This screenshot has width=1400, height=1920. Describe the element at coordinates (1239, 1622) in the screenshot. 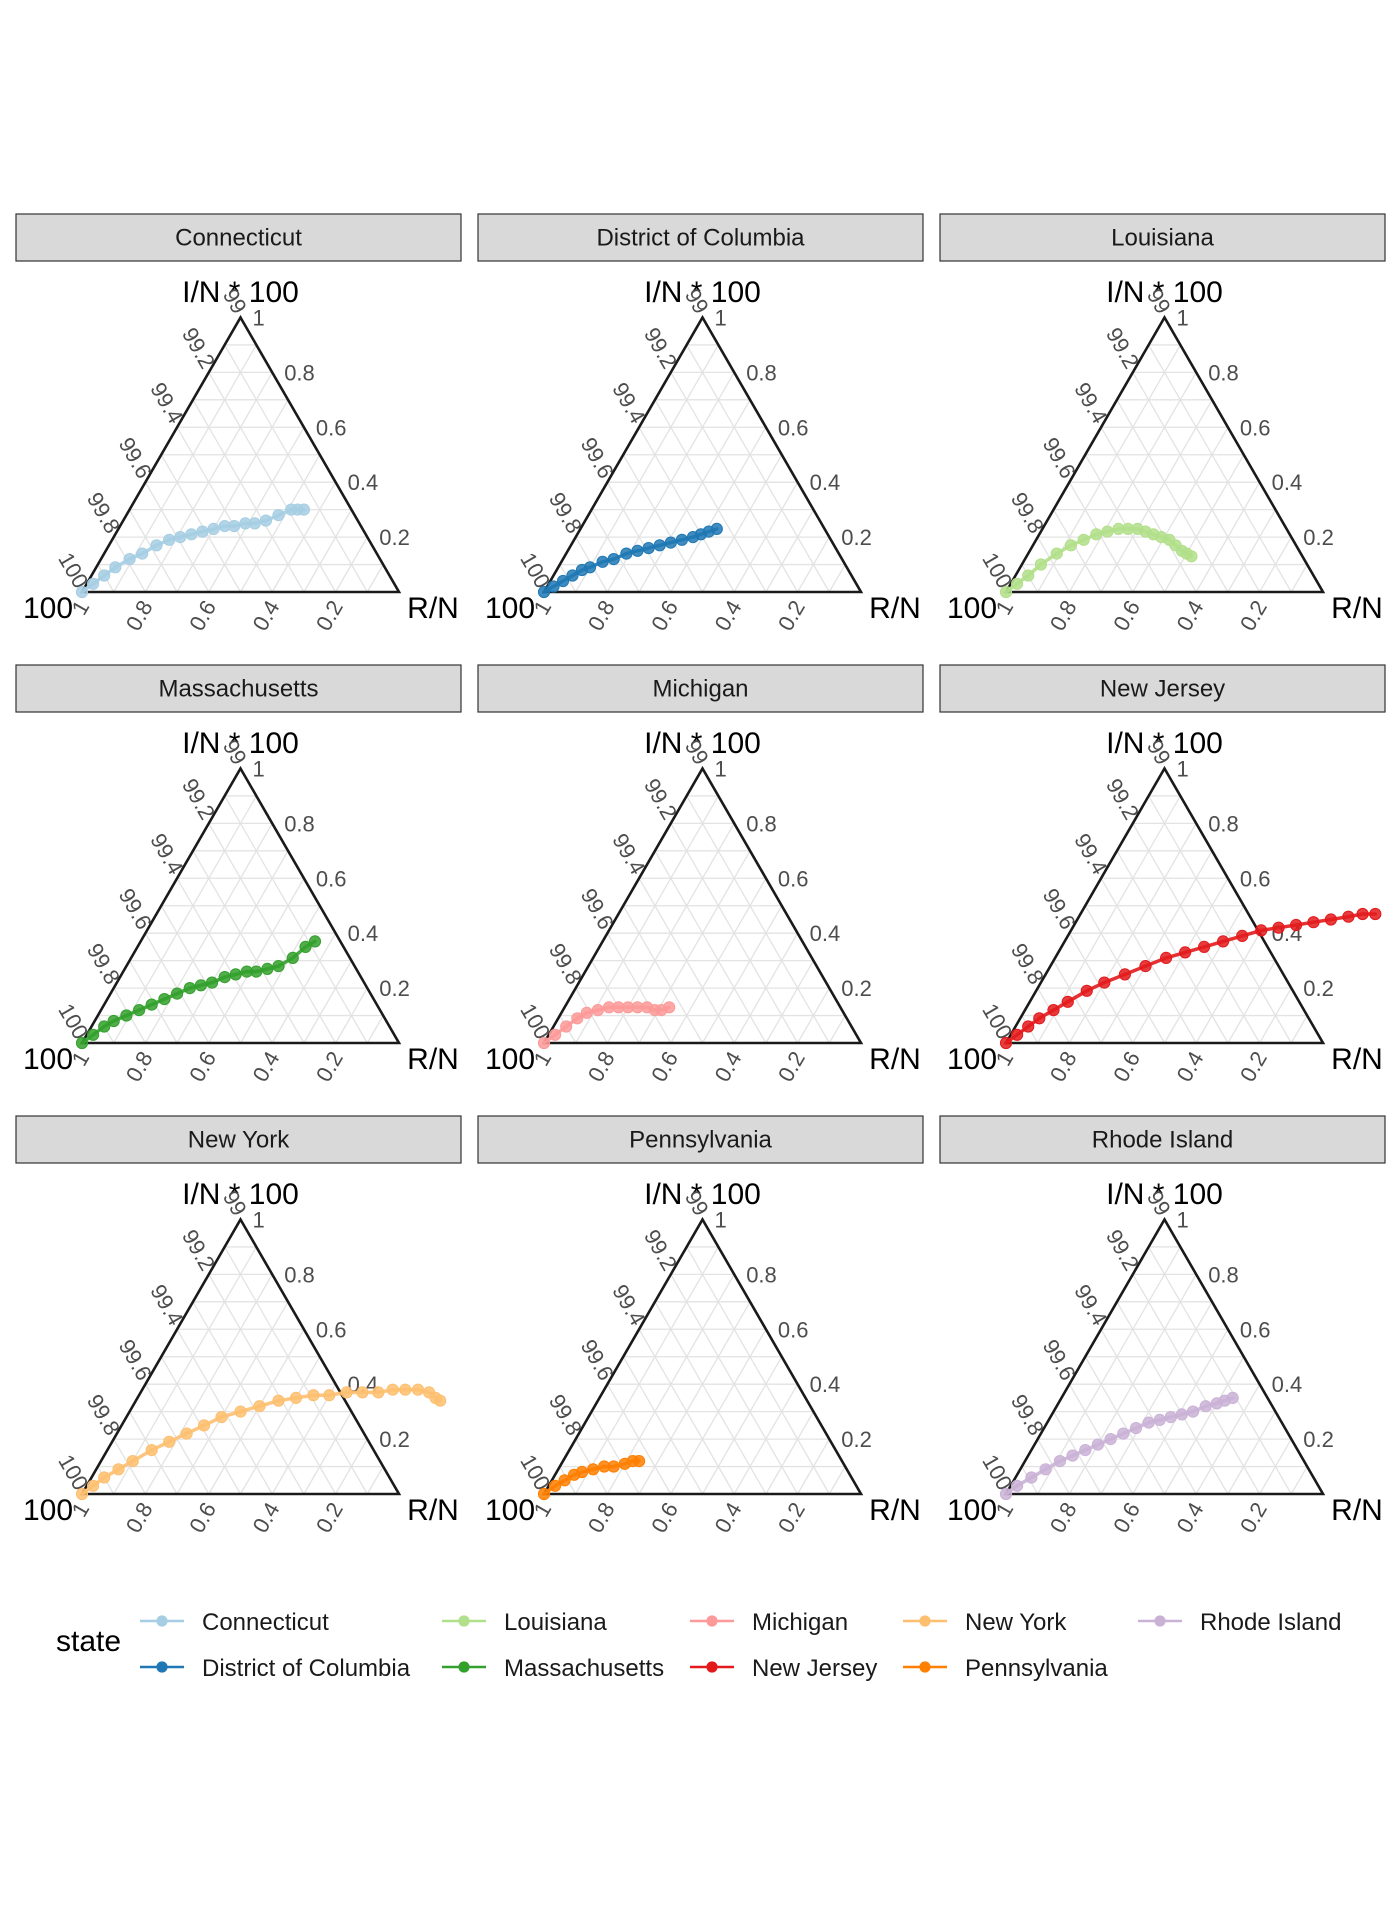

I see `legend-item-rhode-island: Rhode Island` at that location.